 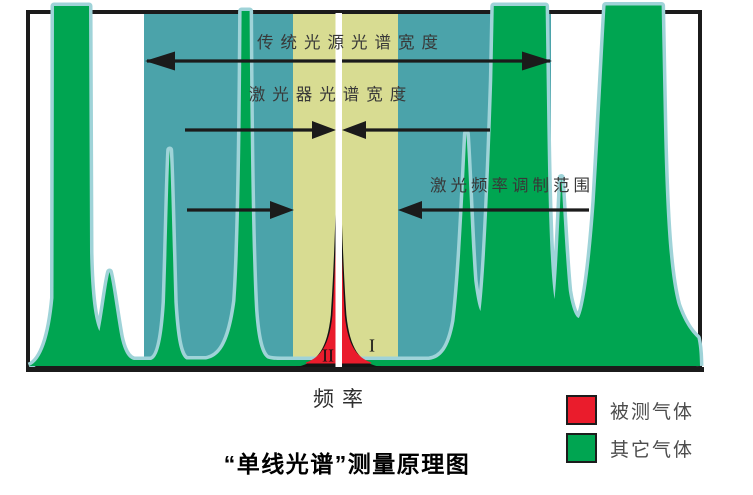 I want to click on laser-width-label: 激光器光谱宽度, so click(x=331, y=95).